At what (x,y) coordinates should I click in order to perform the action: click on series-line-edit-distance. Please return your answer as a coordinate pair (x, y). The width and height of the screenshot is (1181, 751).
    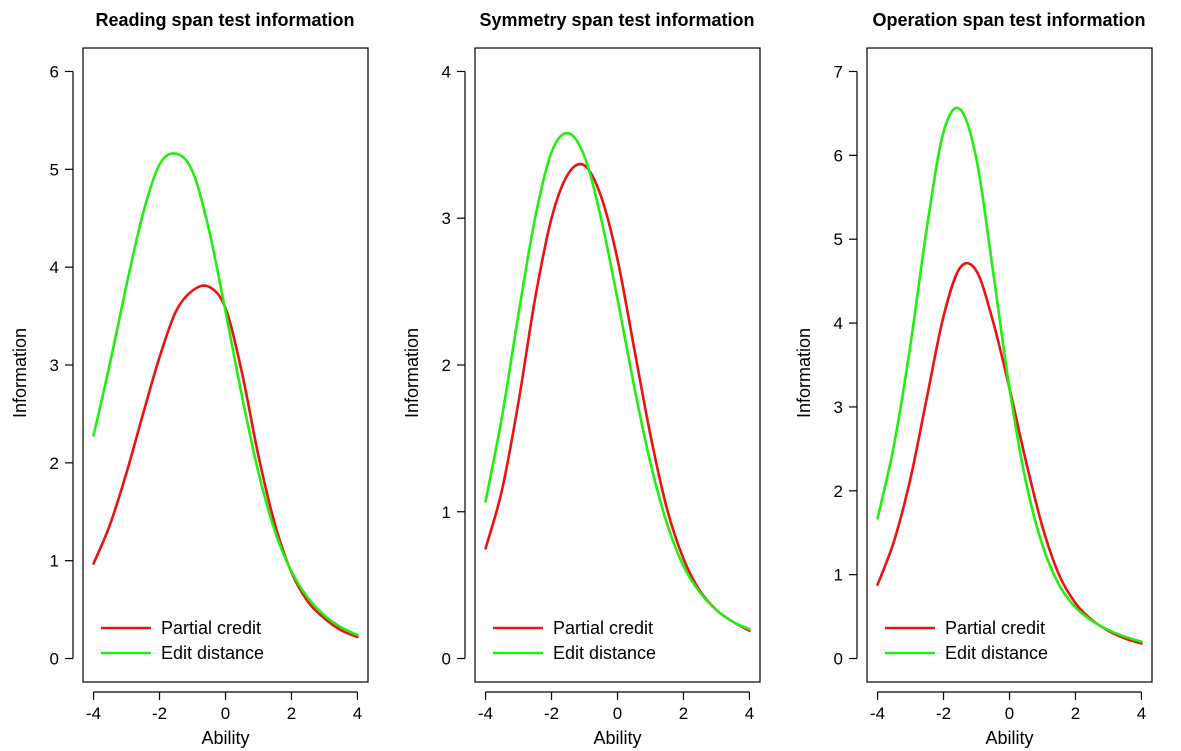
    Looking at the image, I should click on (225, 394).